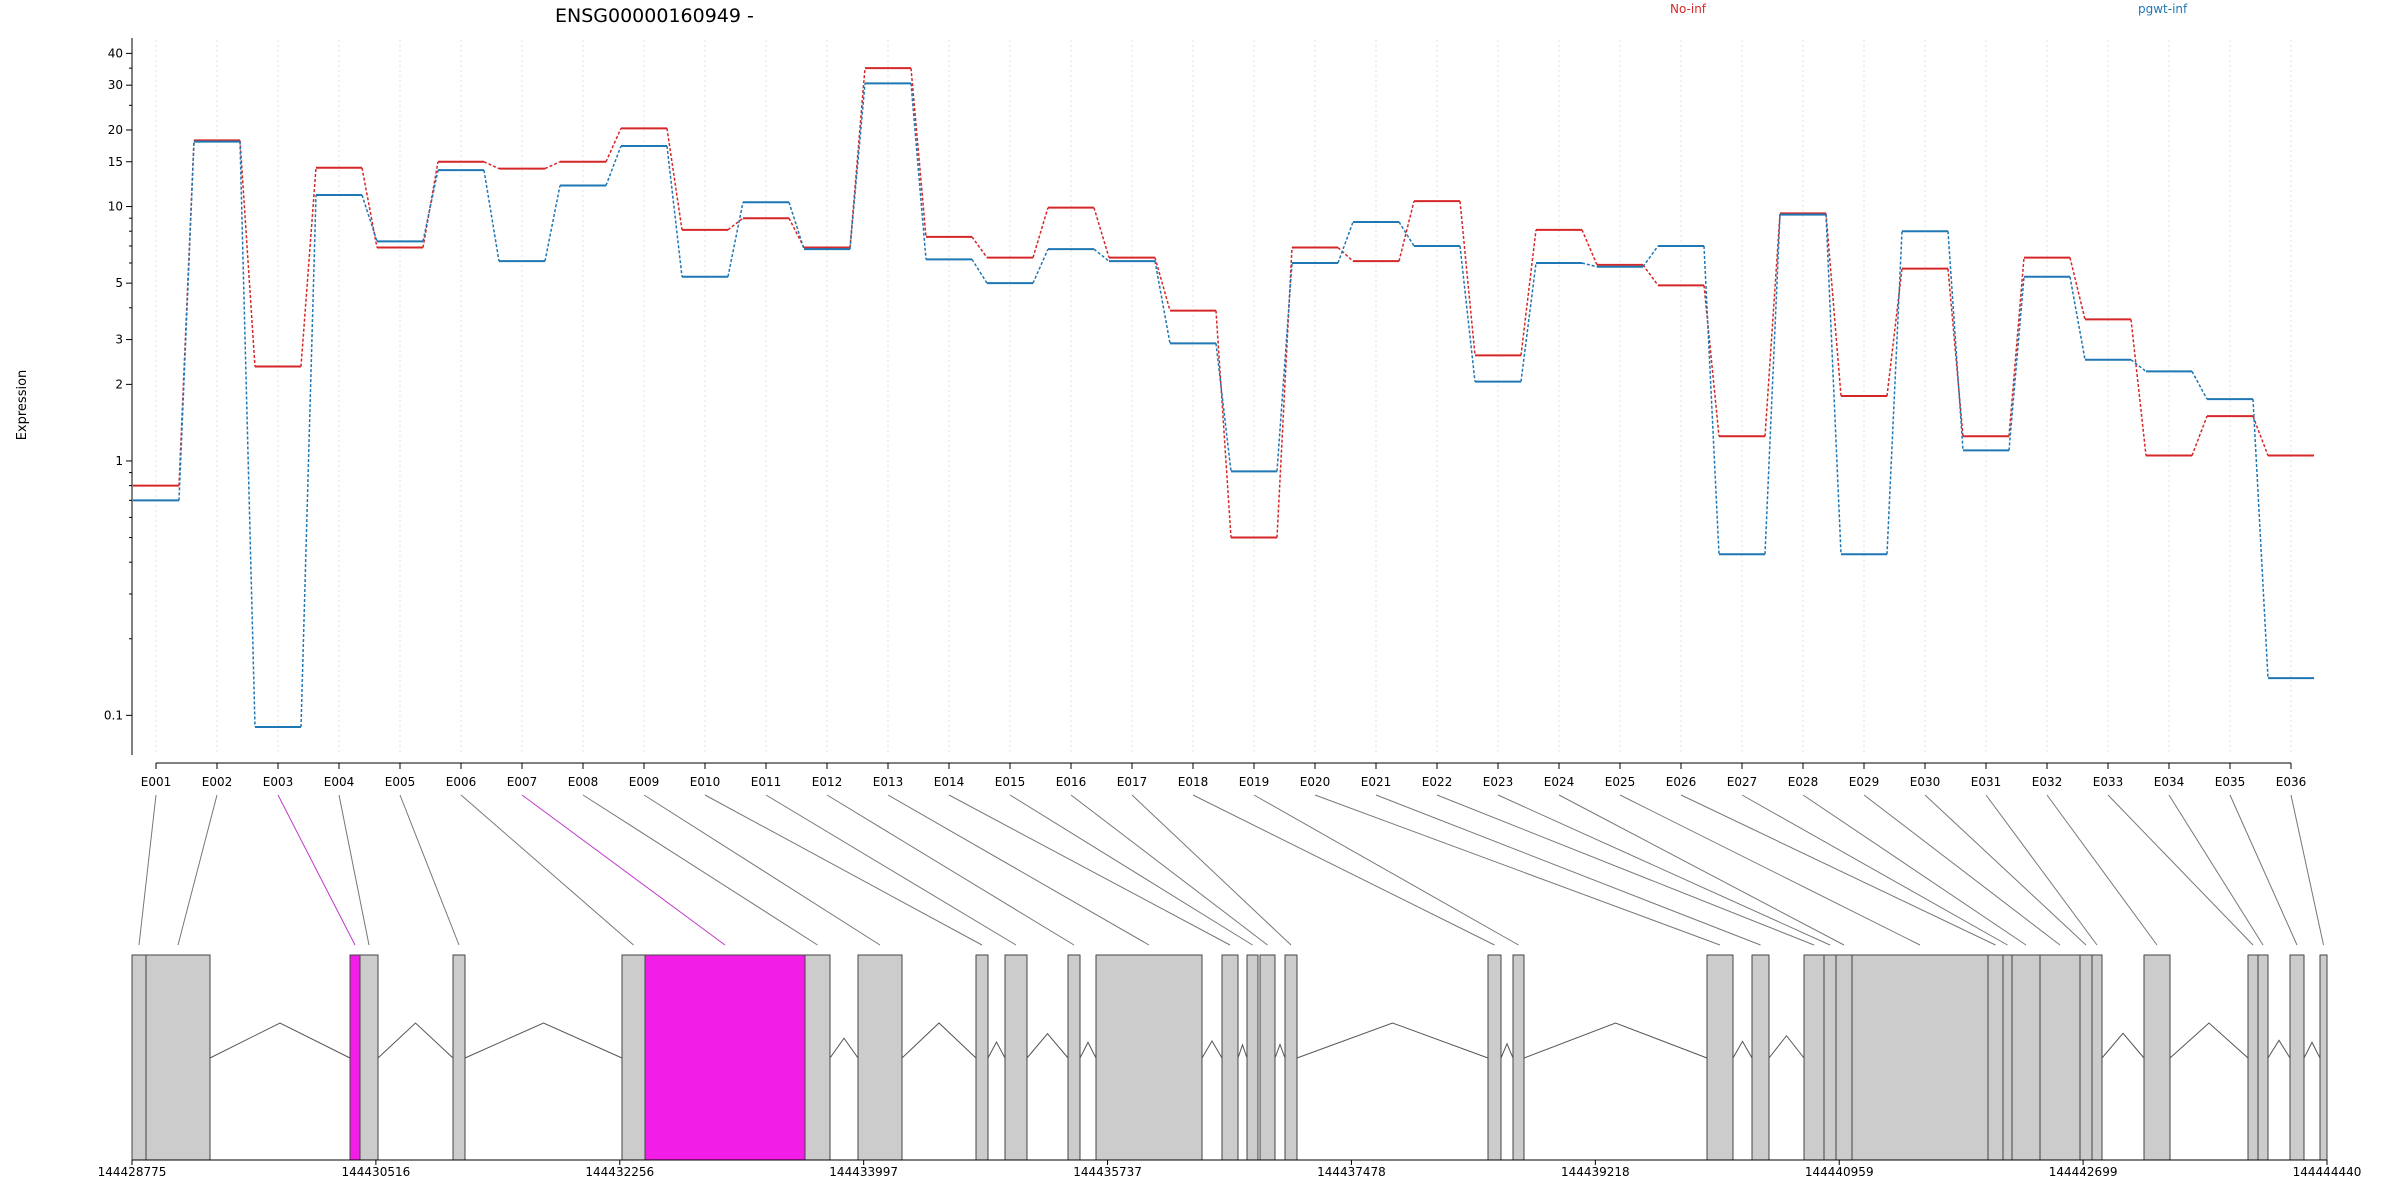 Image resolution: width=2400 pixels, height=1200 pixels. What do you see at coordinates (1498, 782) in the screenshot?
I see `exon-label-e023: E023` at bounding box center [1498, 782].